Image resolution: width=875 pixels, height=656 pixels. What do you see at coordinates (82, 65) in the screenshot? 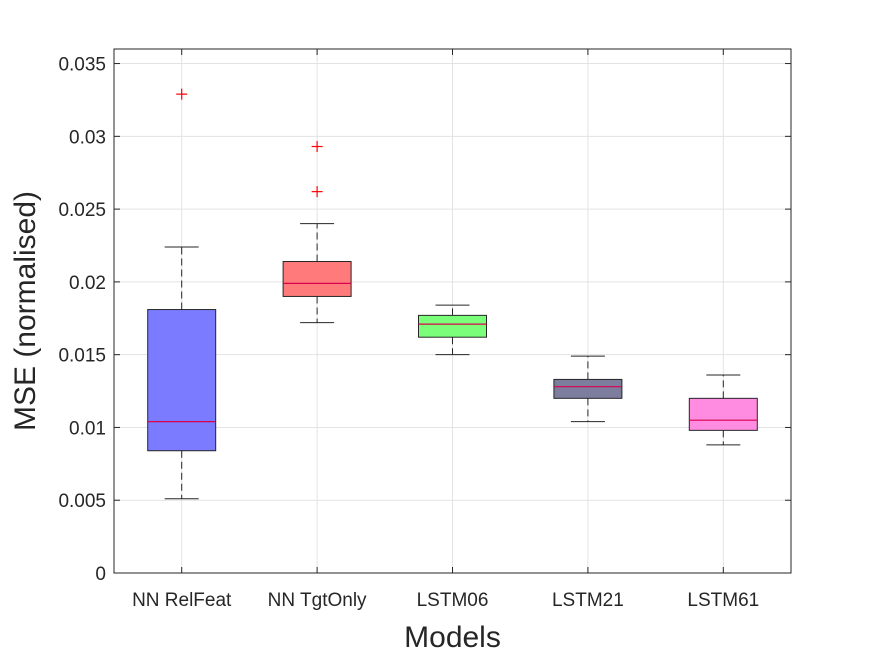
I see `y-tick-label: 0.035` at bounding box center [82, 65].